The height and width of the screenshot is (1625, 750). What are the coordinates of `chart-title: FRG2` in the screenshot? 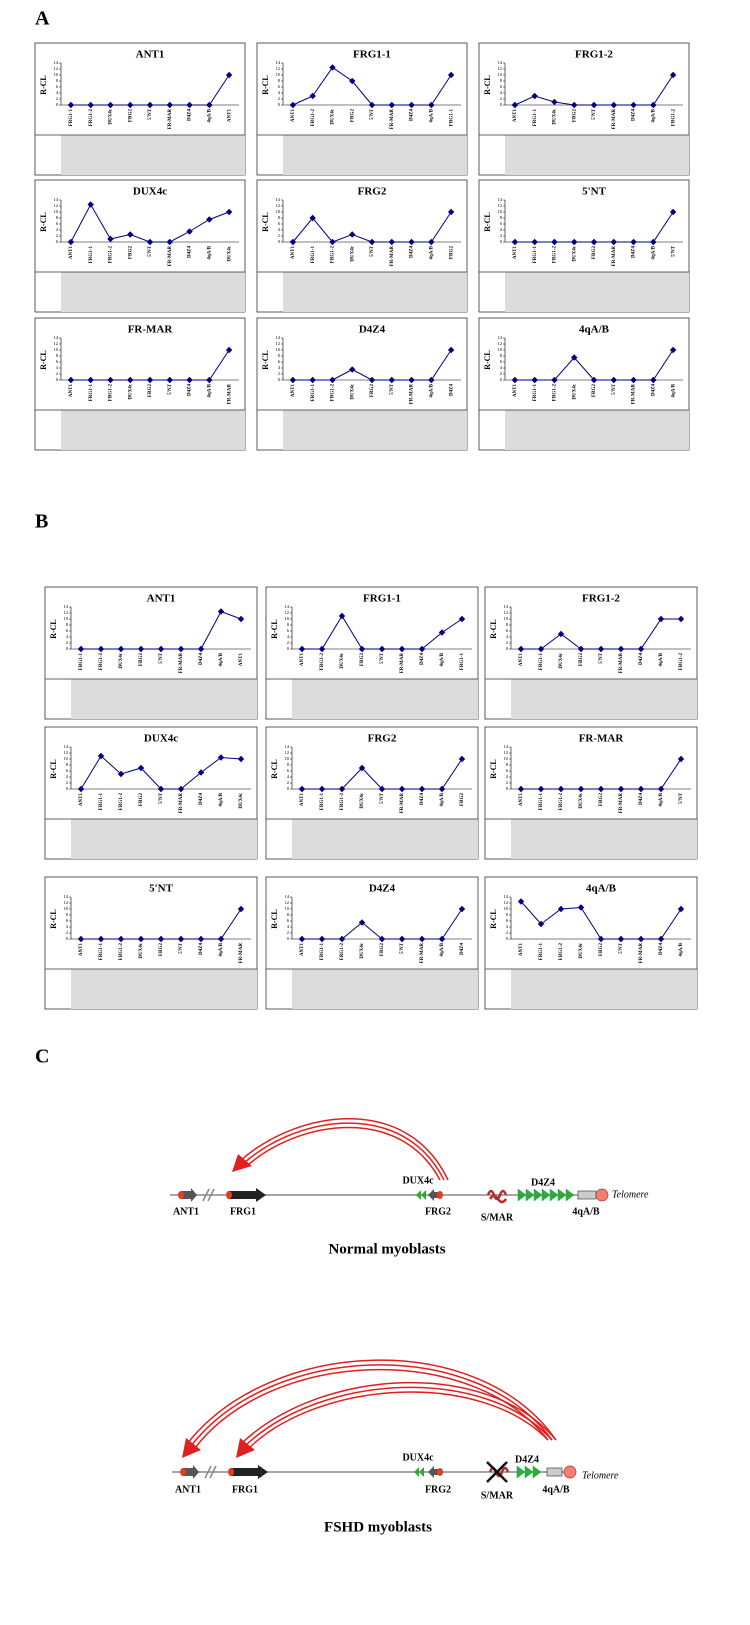 It's located at (372, 192).